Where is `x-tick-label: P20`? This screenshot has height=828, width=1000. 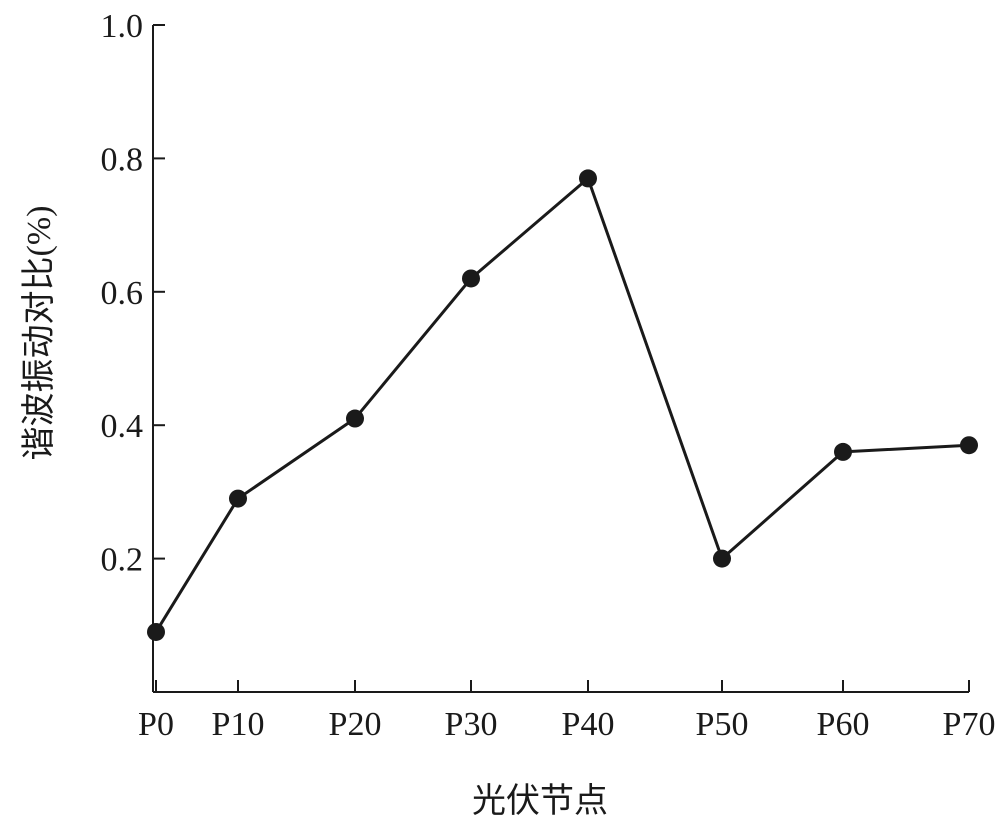
x-tick-label: P20 is located at coordinates (355, 724).